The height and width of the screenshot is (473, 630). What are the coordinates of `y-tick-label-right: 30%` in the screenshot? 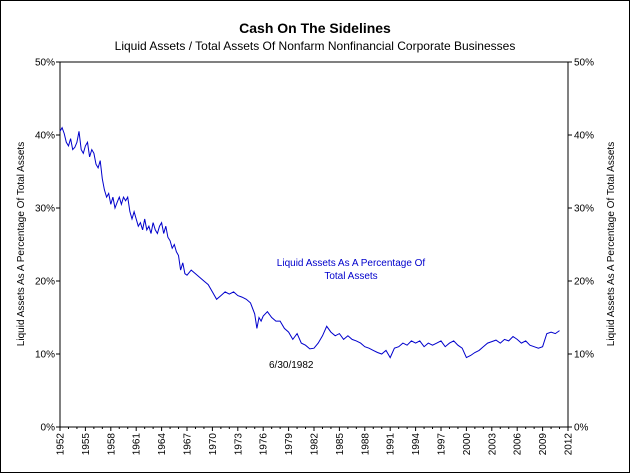 It's located at (584, 209).